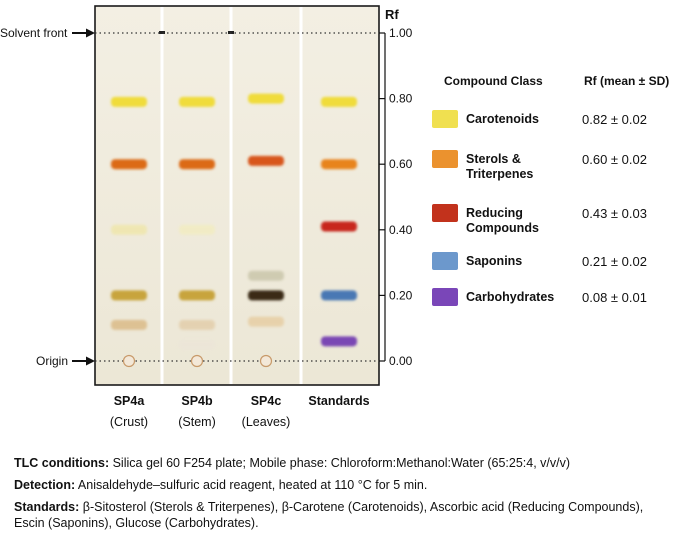  Describe the element at coordinates (197, 401) in the screenshot. I see `lane-name: SP4b` at that location.